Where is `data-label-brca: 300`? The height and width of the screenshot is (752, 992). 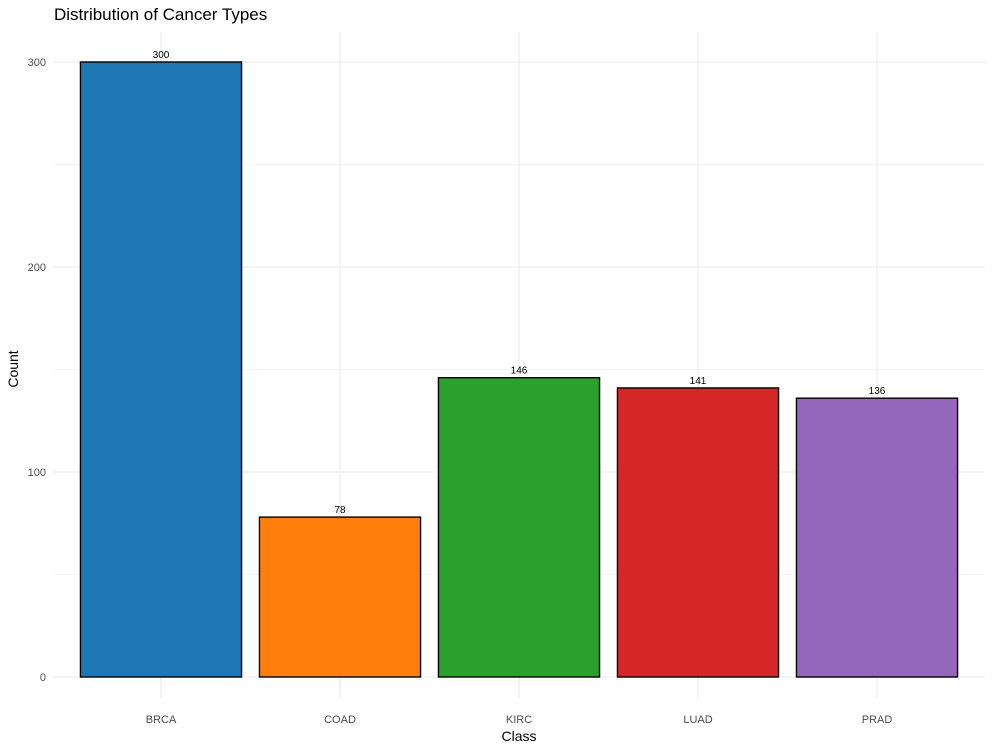
data-label-brca: 300 is located at coordinates (161, 55).